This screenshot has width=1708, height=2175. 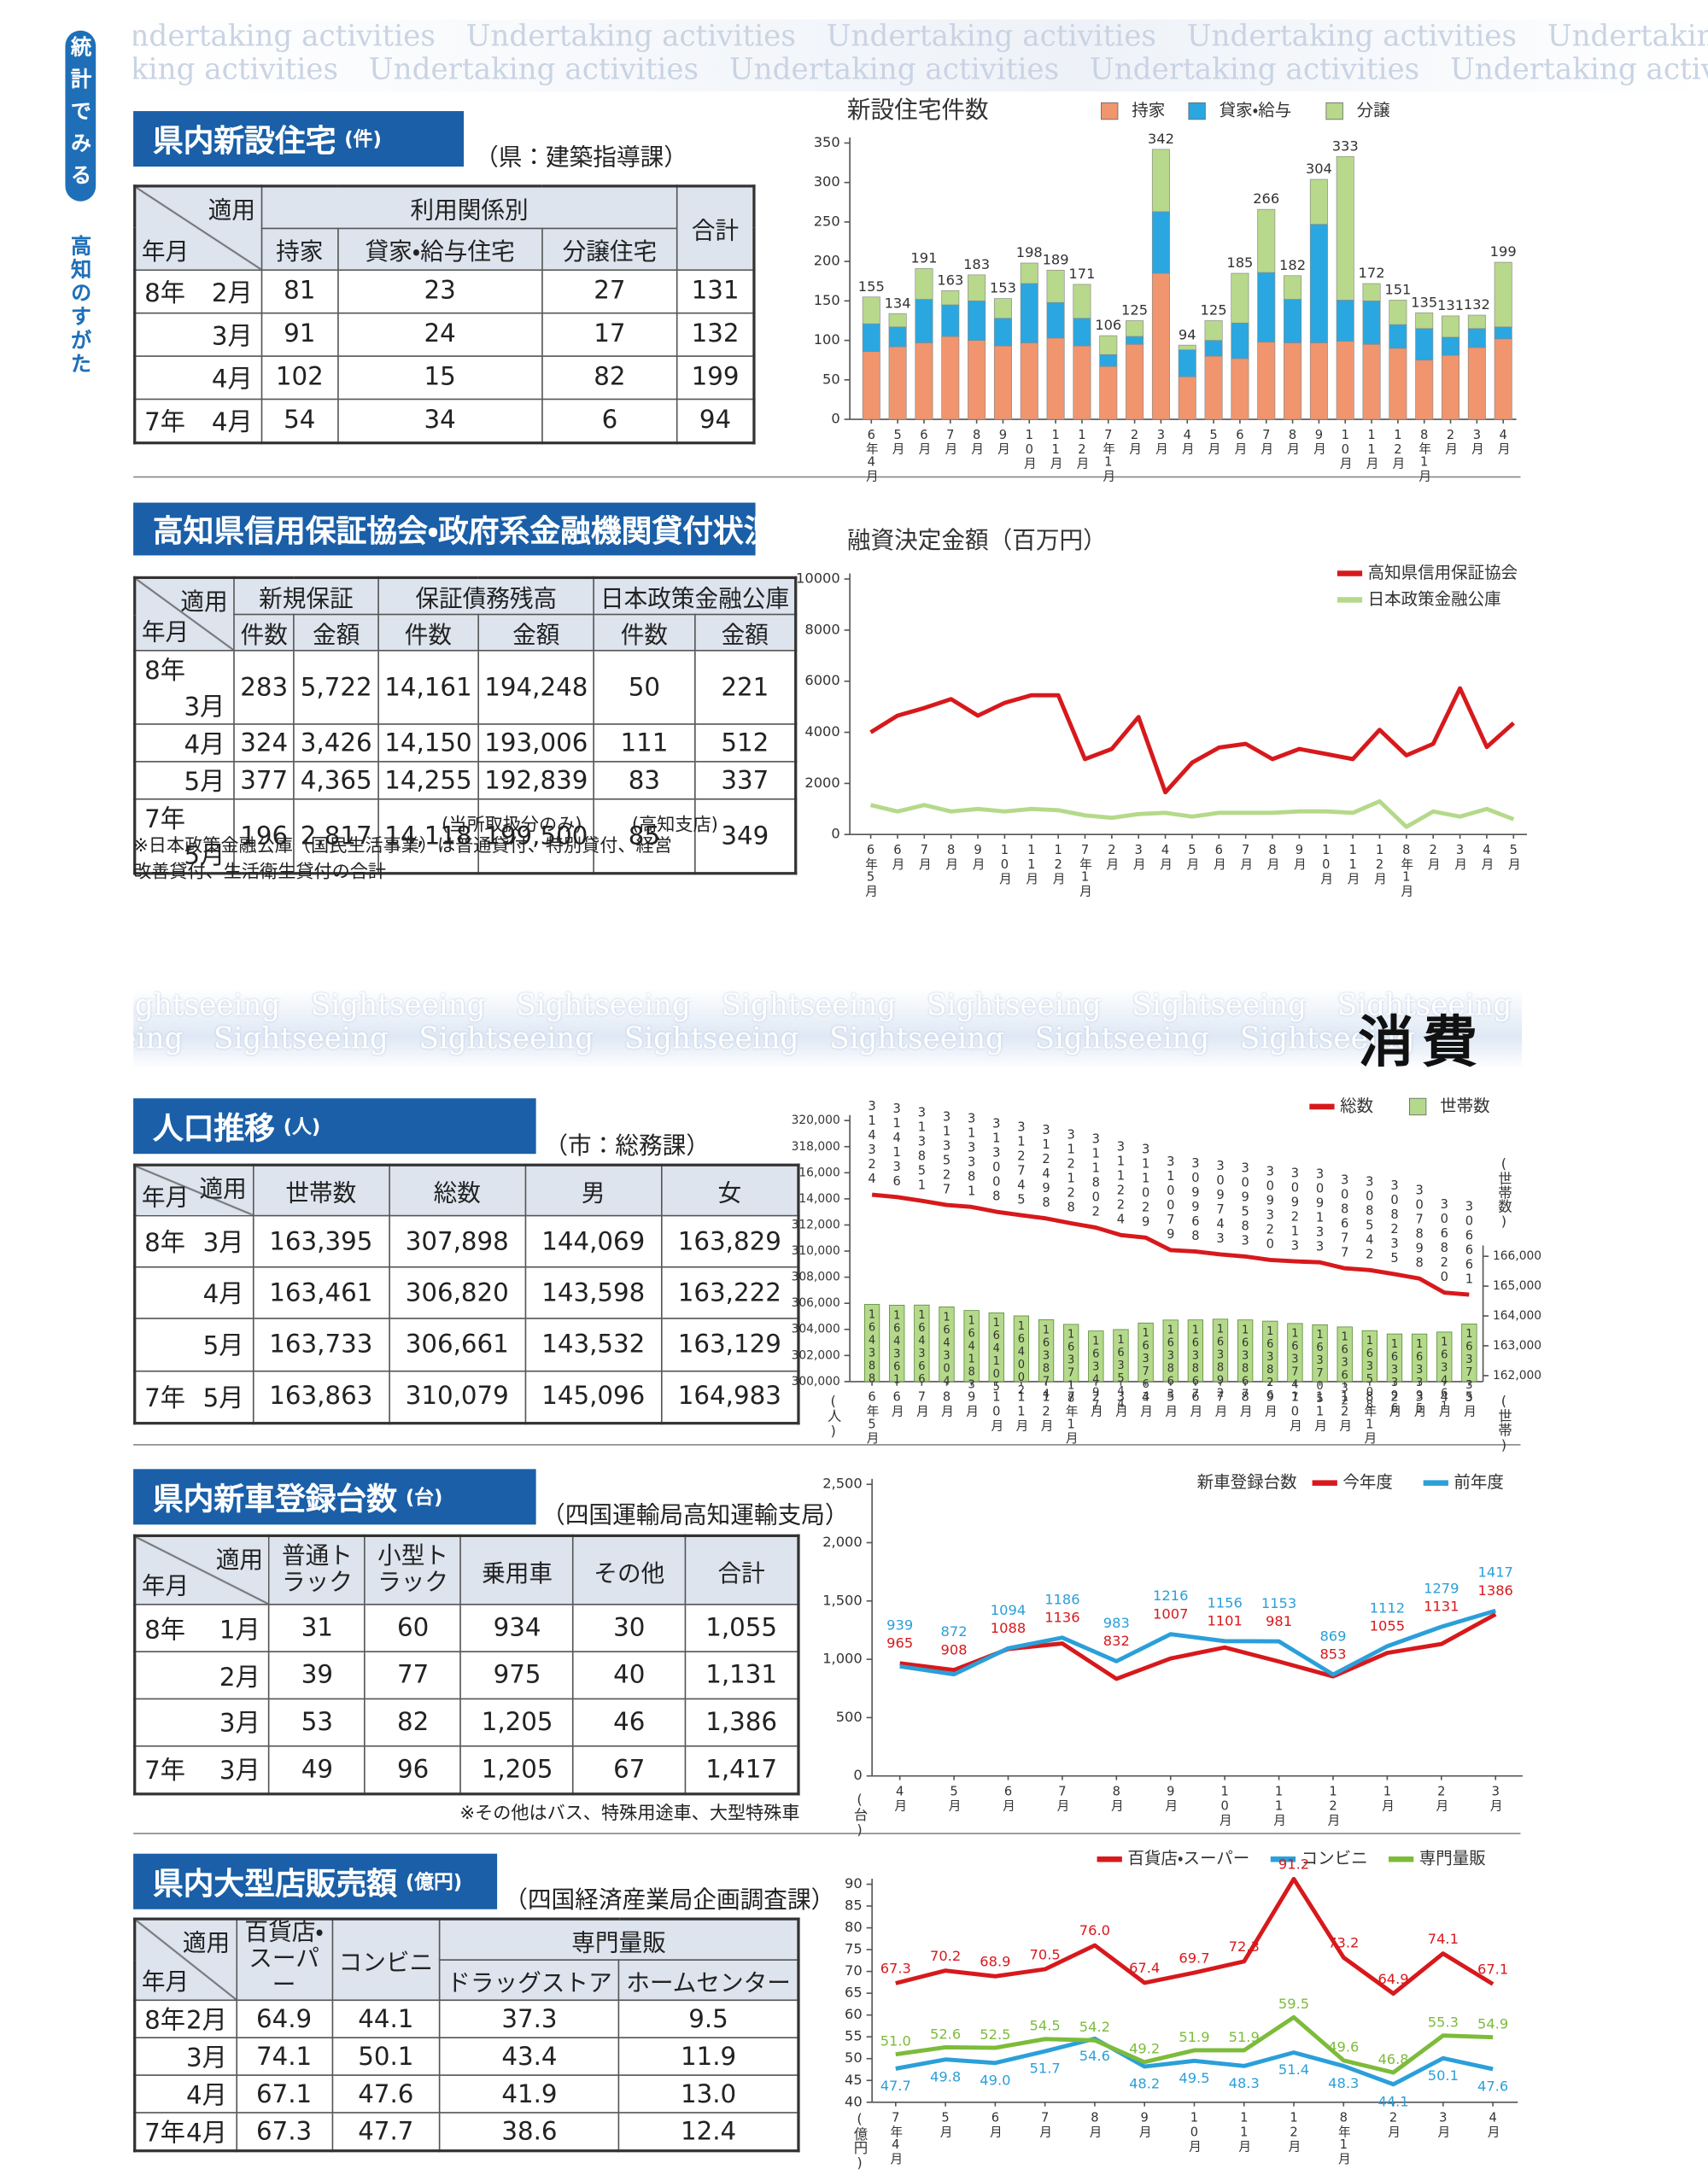 What do you see at coordinates (466, 632) in the screenshot?
I see `header-row: 件数 金額 件数 金額 件数 金額` at bounding box center [466, 632].